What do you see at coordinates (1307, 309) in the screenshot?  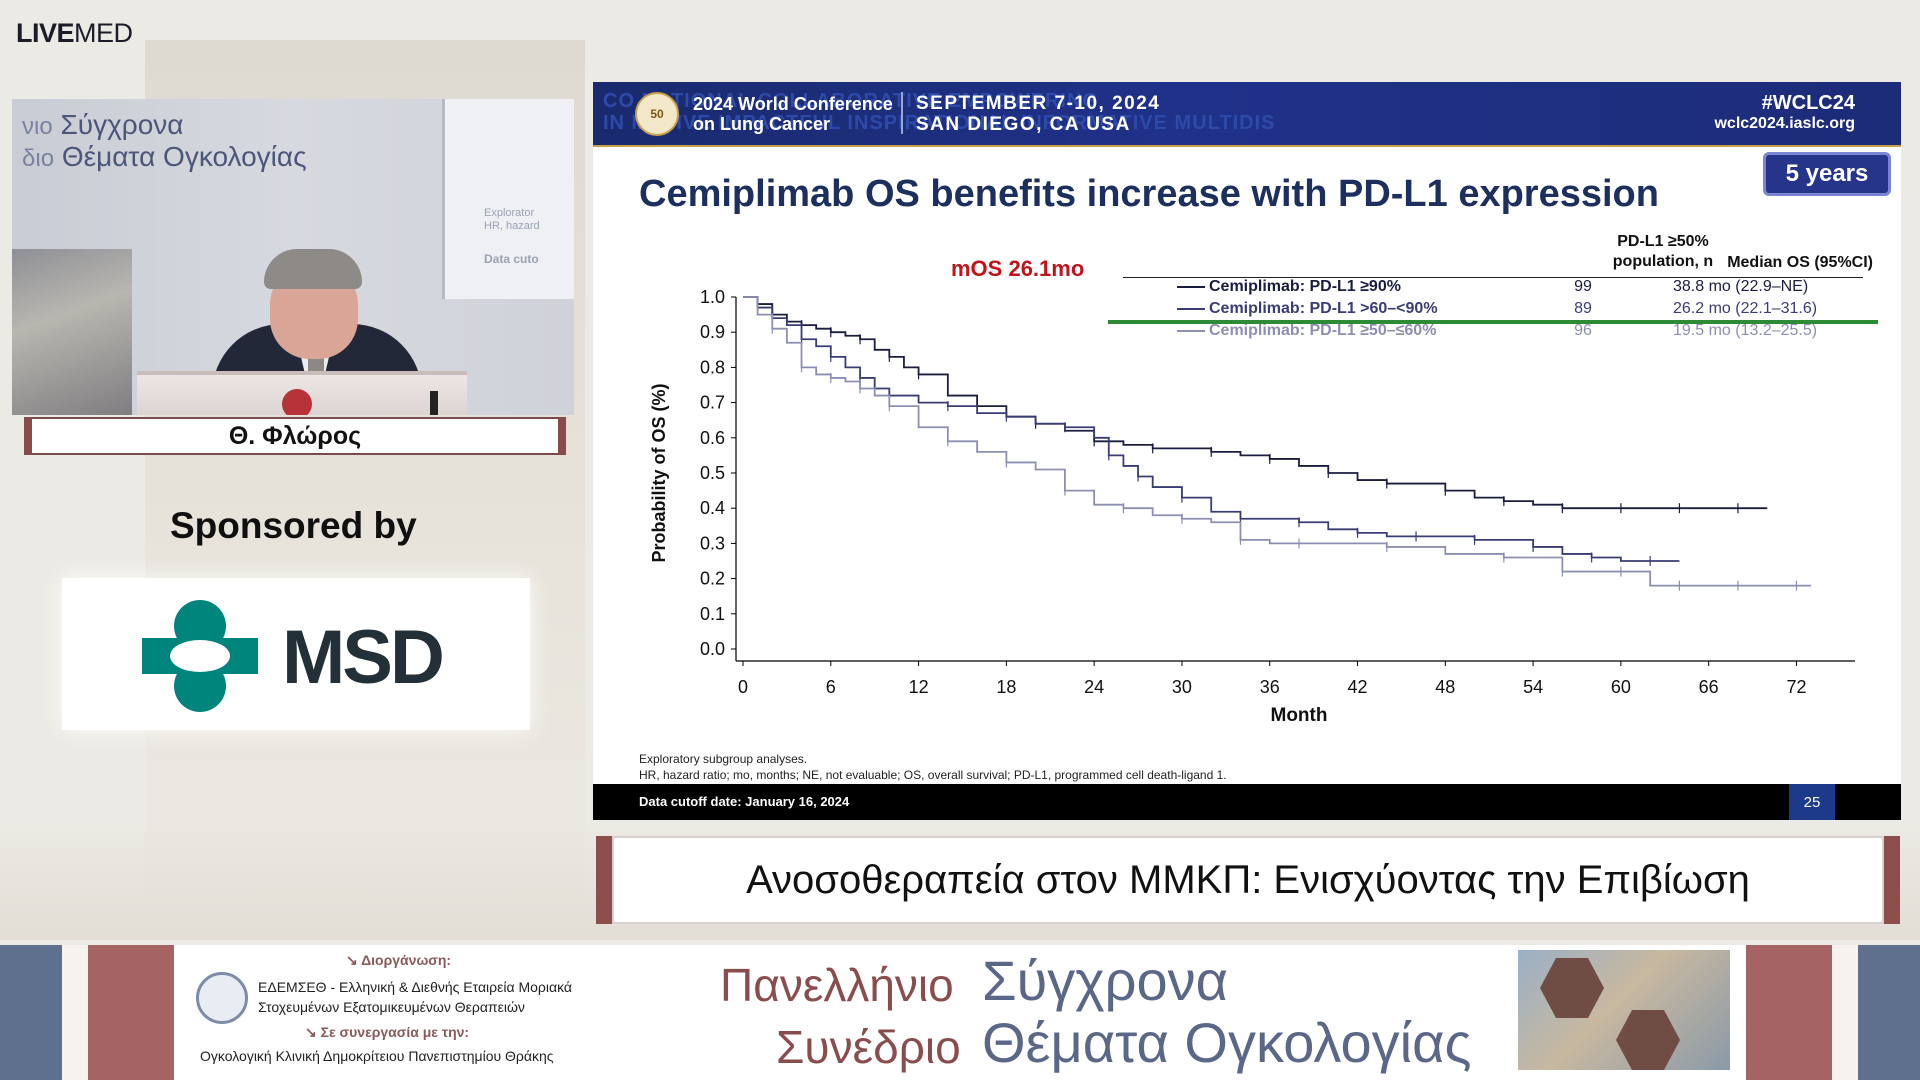 I see `legend-row-60-90: Cemiplimab: PD-L1 >60–<90%` at bounding box center [1307, 309].